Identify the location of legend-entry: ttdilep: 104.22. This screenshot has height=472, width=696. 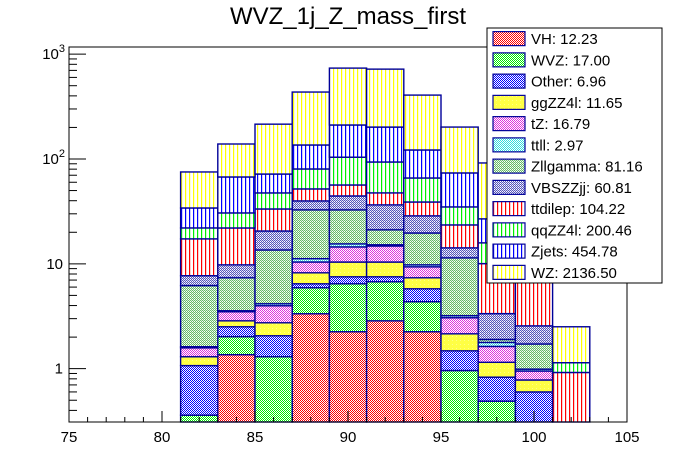
(558, 209).